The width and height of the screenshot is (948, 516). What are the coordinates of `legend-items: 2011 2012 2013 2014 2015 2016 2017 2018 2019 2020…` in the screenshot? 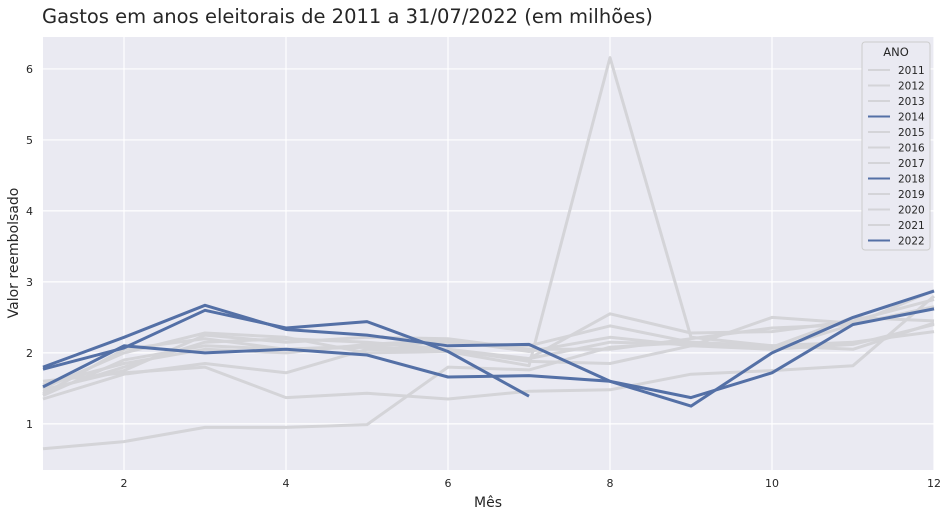 It's located at (896, 156).